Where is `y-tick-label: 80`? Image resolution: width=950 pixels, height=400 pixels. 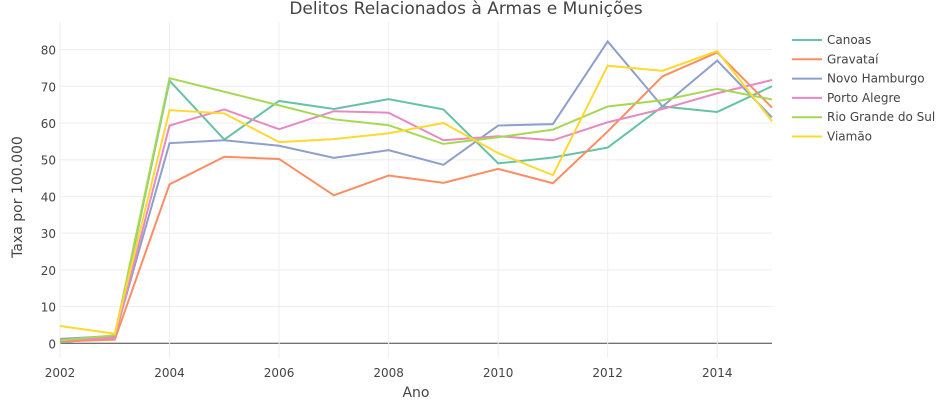
y-tick-label: 80 is located at coordinates (48, 51).